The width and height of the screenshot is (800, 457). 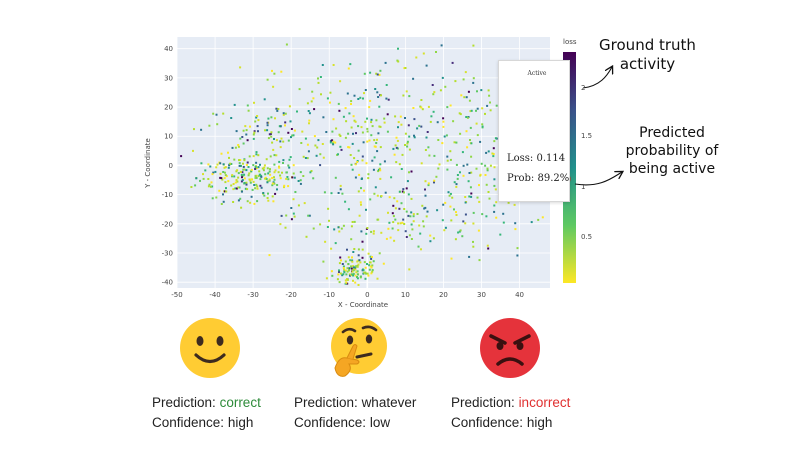 I want to click on thinking-face-icon, so click(x=359, y=348).